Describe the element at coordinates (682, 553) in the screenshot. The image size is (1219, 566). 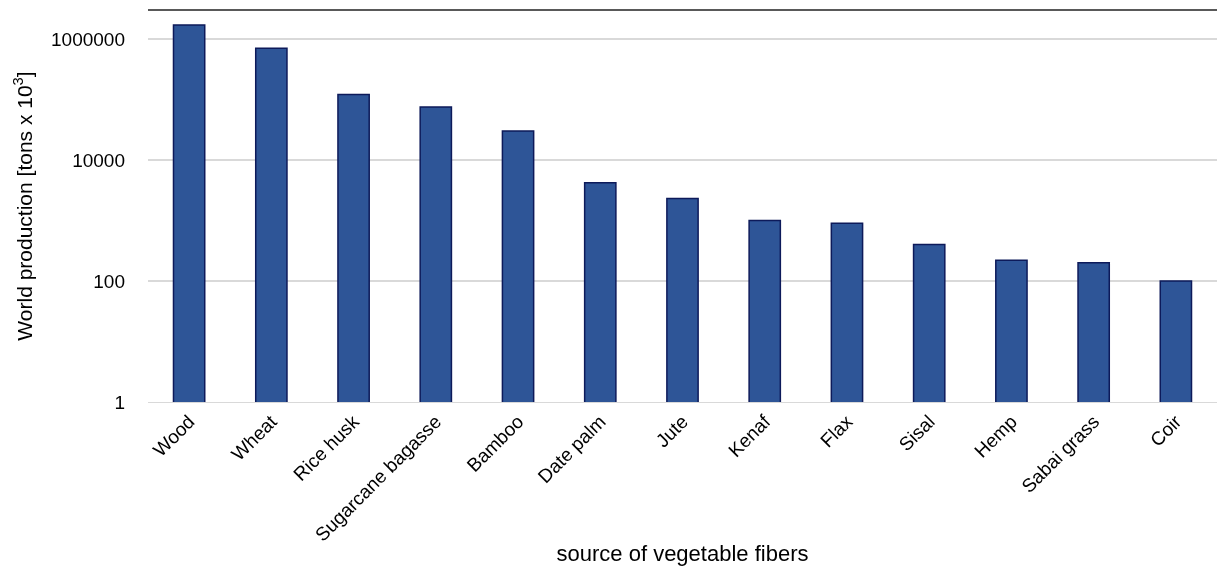
I see `x-axis-title: source of vegetable fibers` at that location.